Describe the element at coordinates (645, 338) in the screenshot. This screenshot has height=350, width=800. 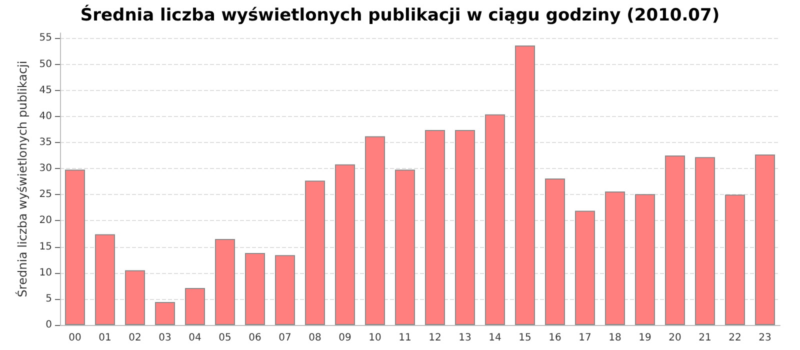
I see `x-tick-label: 19` at that location.